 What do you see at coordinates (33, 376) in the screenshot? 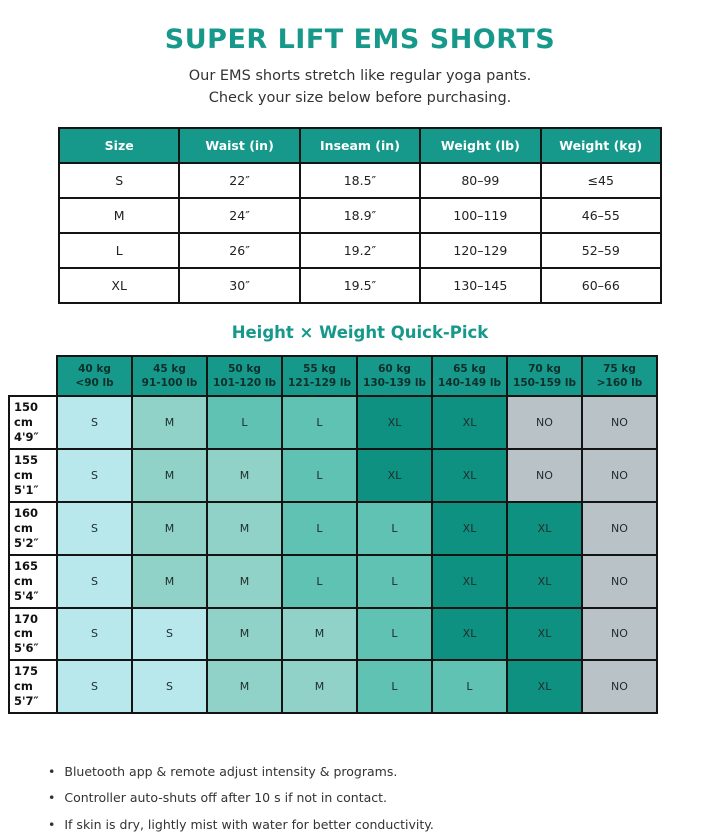
I see `matrix-corner-cell` at bounding box center [33, 376].